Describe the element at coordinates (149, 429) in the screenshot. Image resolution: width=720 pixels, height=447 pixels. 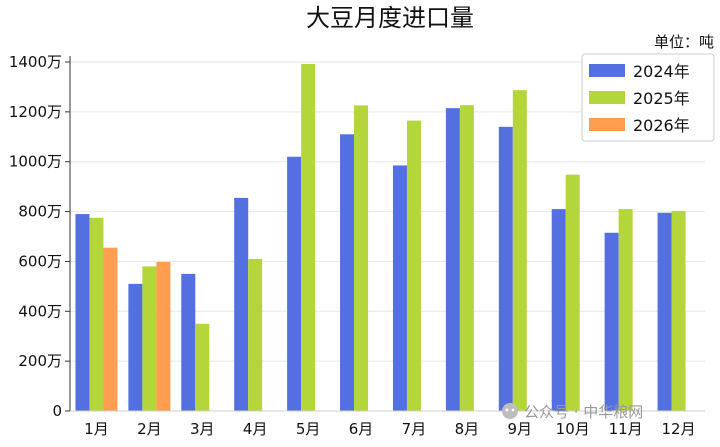
I see `x-tick-label: 2月` at that location.